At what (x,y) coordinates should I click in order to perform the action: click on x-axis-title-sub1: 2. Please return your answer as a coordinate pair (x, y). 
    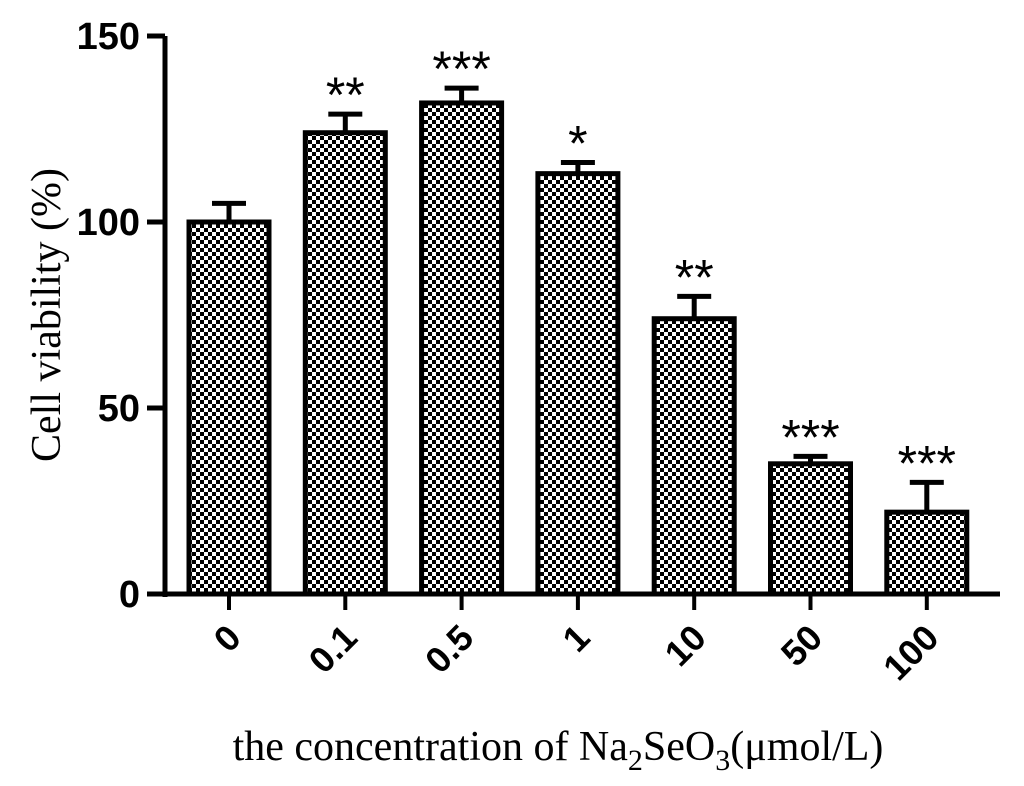
    Looking at the image, I should click on (635, 760).